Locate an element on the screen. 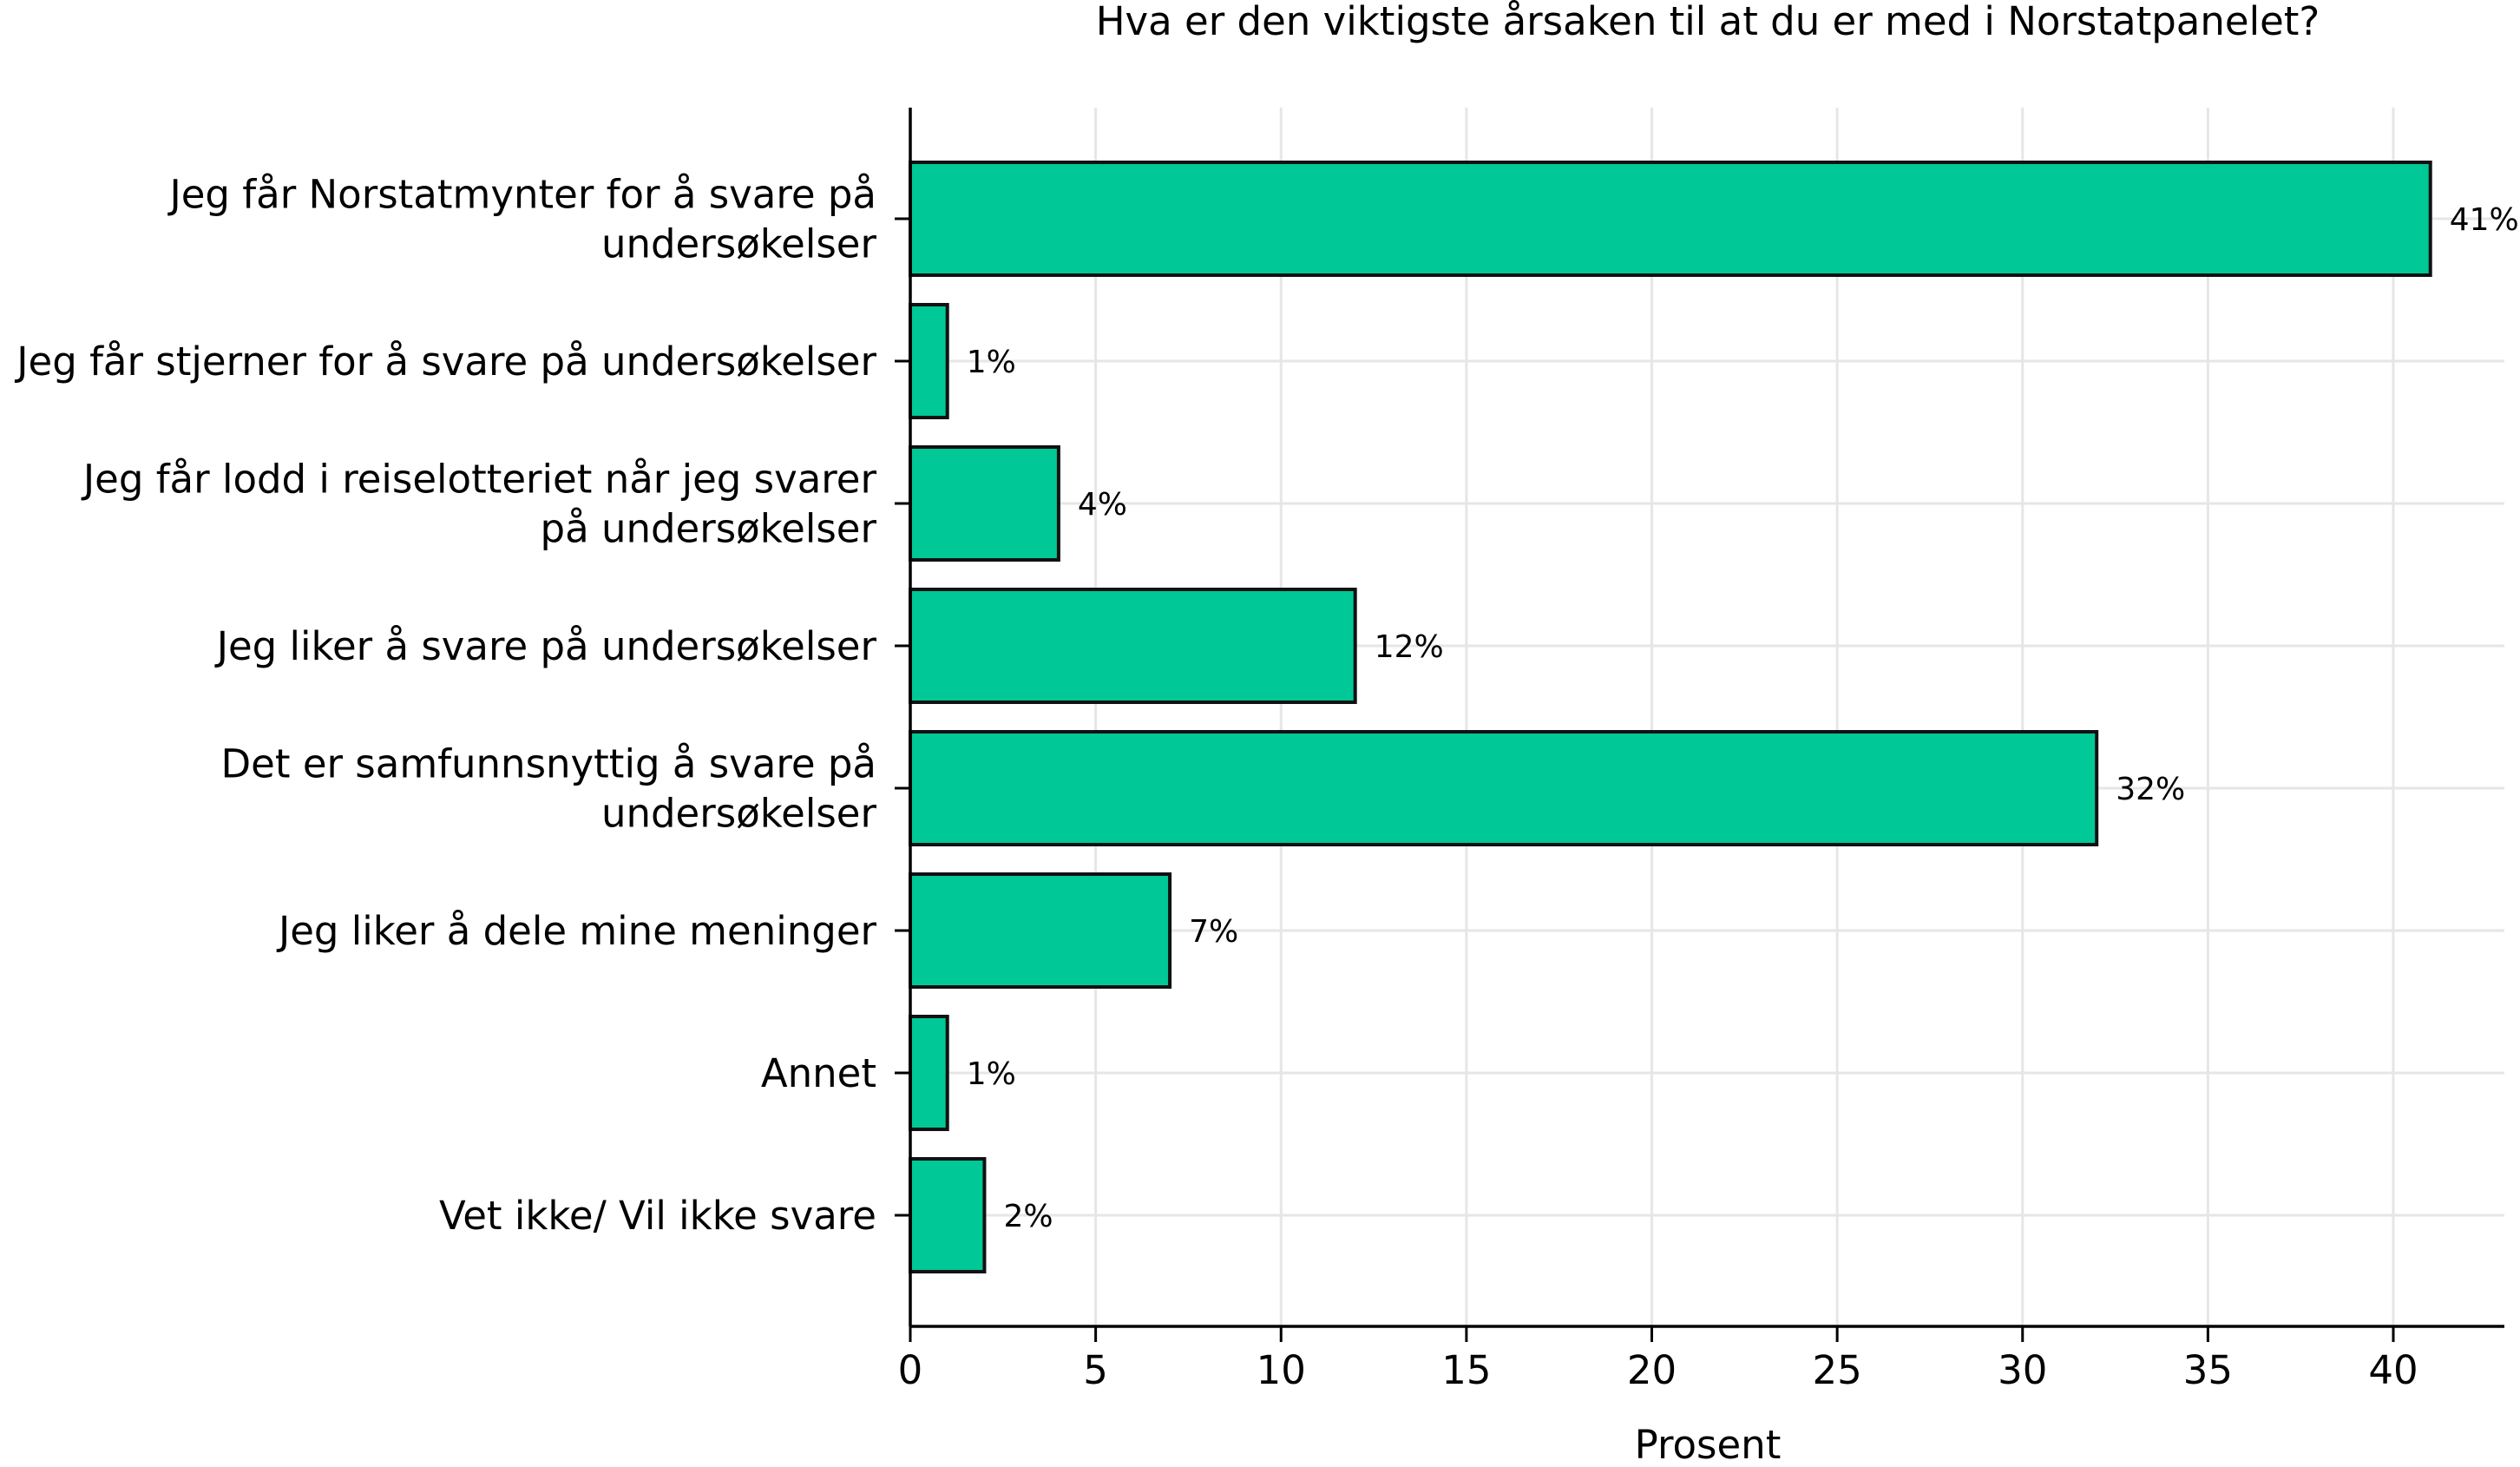 The width and height of the screenshot is (2520, 1467). x-tick-label: 5 is located at coordinates (1095, 1370).